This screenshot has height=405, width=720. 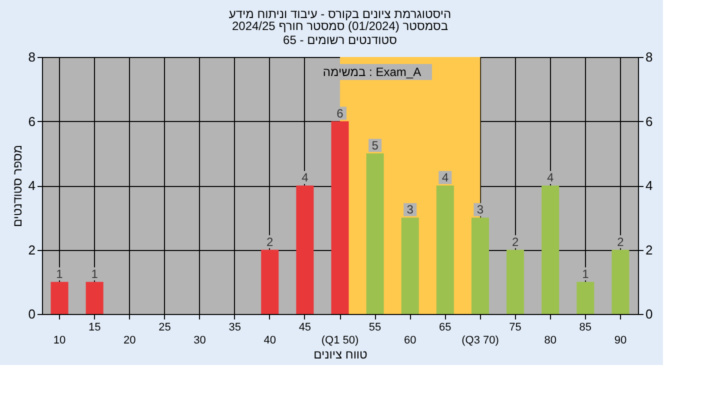 I want to click on x-tick-label: 80, so click(x=550, y=340).